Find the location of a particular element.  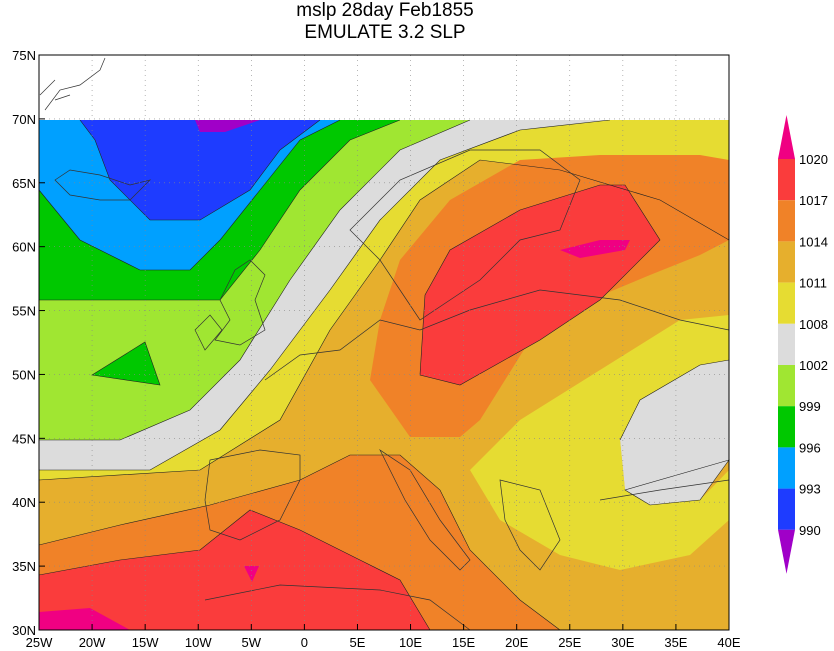

lat-tick-label: 50N is located at coordinates (24, 374).